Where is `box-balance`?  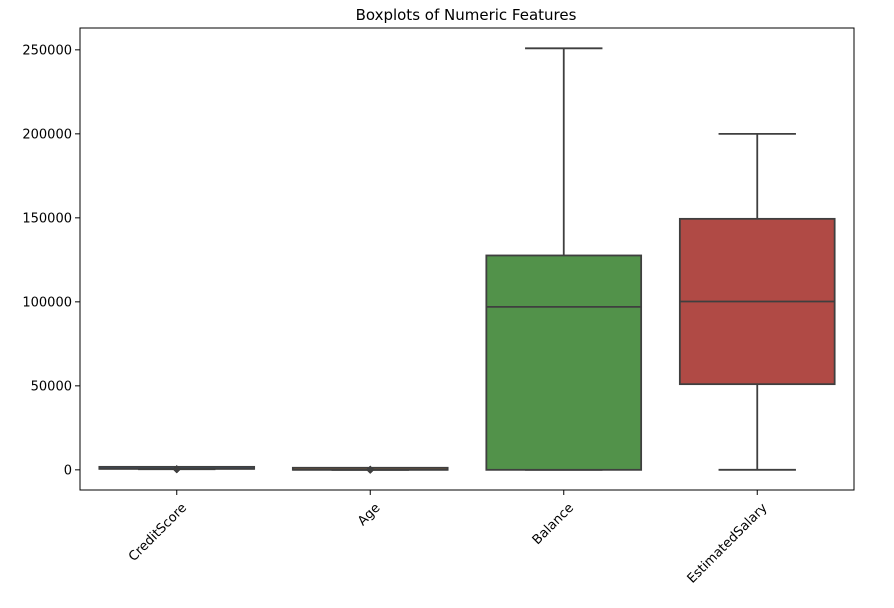 box-balance is located at coordinates (564, 362).